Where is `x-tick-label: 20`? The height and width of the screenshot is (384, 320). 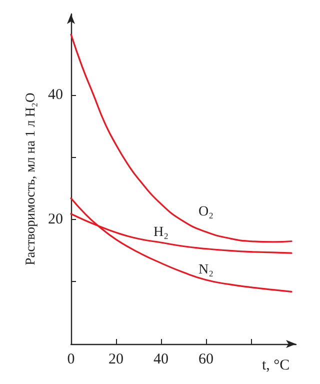
x-tick-label: 20 is located at coordinates (116, 360).